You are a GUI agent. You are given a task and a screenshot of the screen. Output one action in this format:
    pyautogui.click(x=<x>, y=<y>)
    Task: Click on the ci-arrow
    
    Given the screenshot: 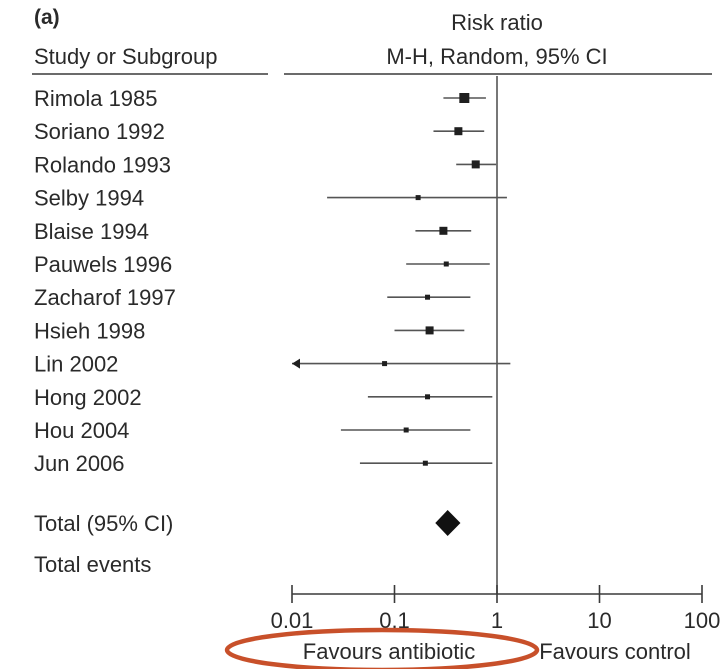 What is the action you would take?
    pyautogui.click(x=296, y=363)
    